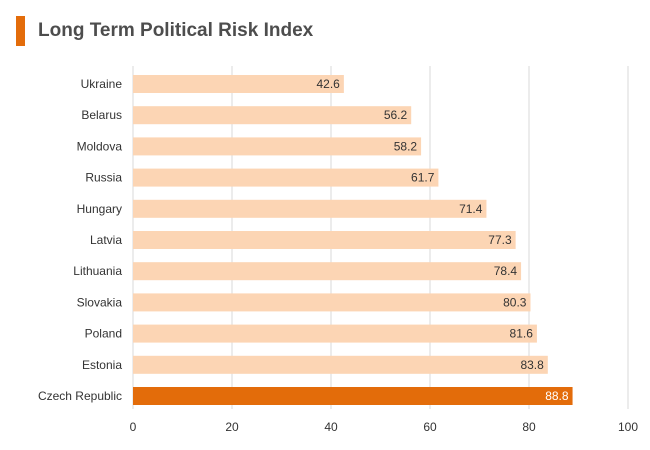 This screenshot has height=450, width=650. What do you see at coordinates (103, 178) in the screenshot?
I see `category-label: Russia` at bounding box center [103, 178].